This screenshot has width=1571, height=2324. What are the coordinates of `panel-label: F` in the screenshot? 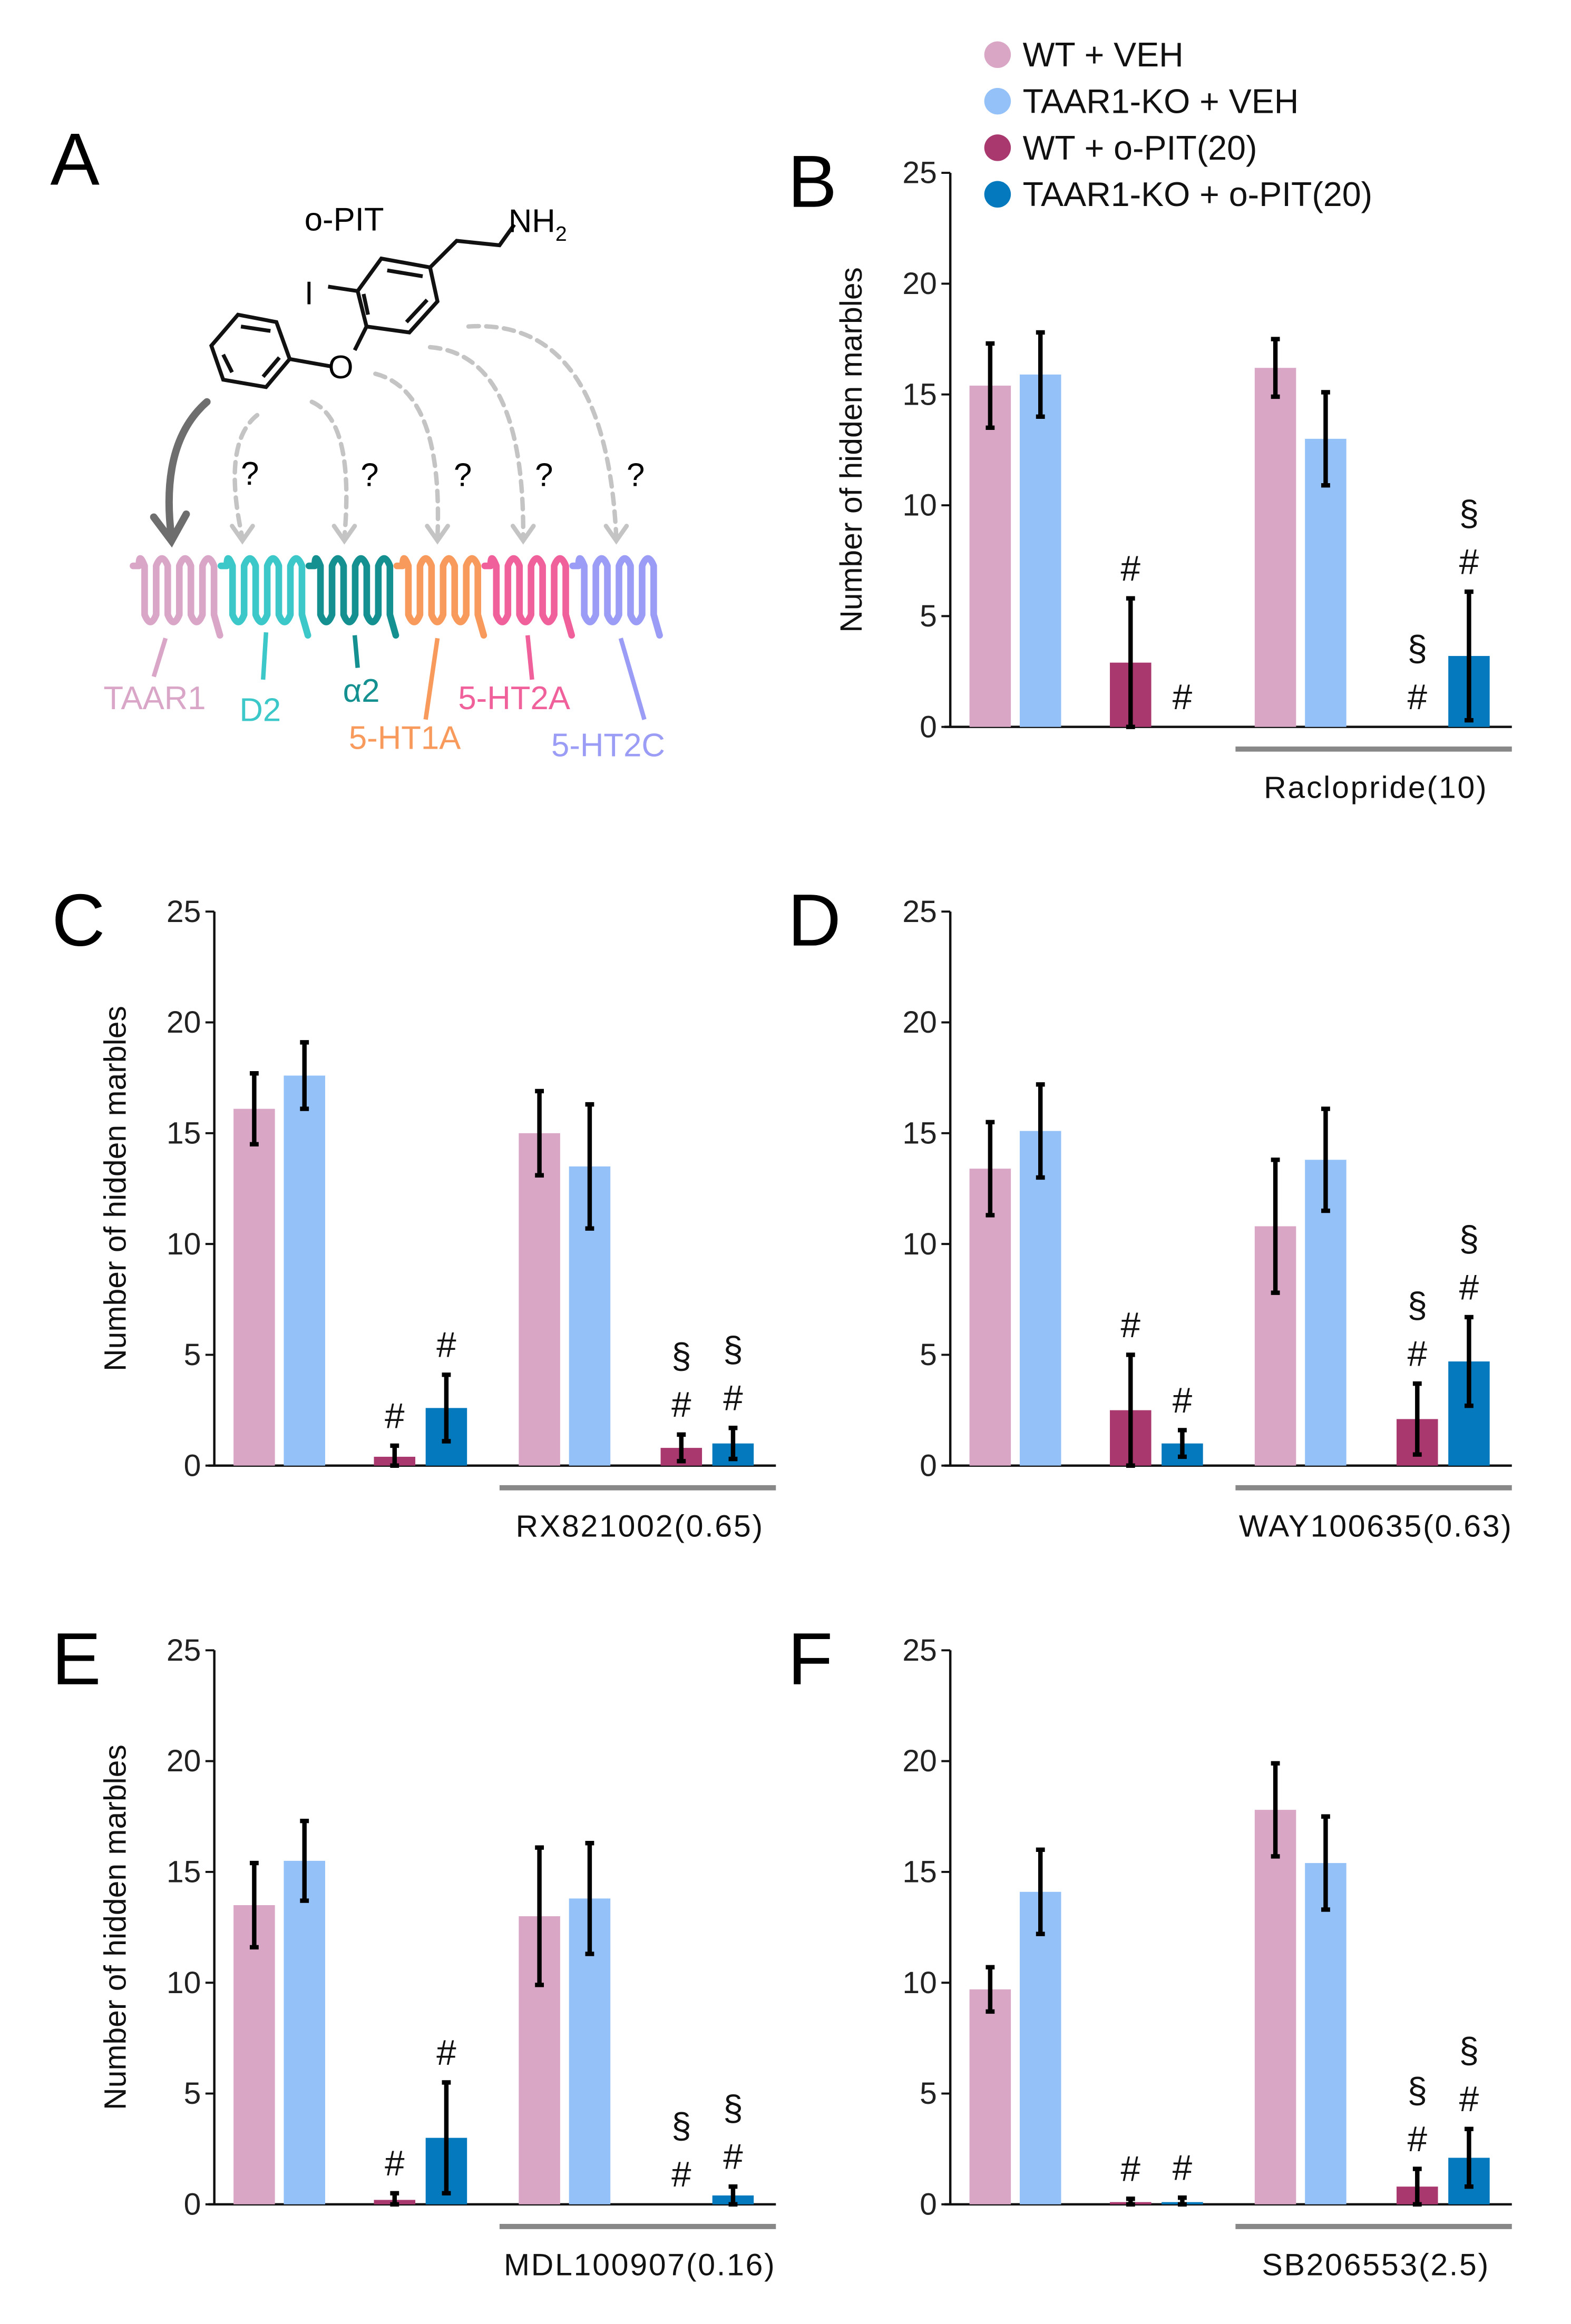 It's located at (810, 1658).